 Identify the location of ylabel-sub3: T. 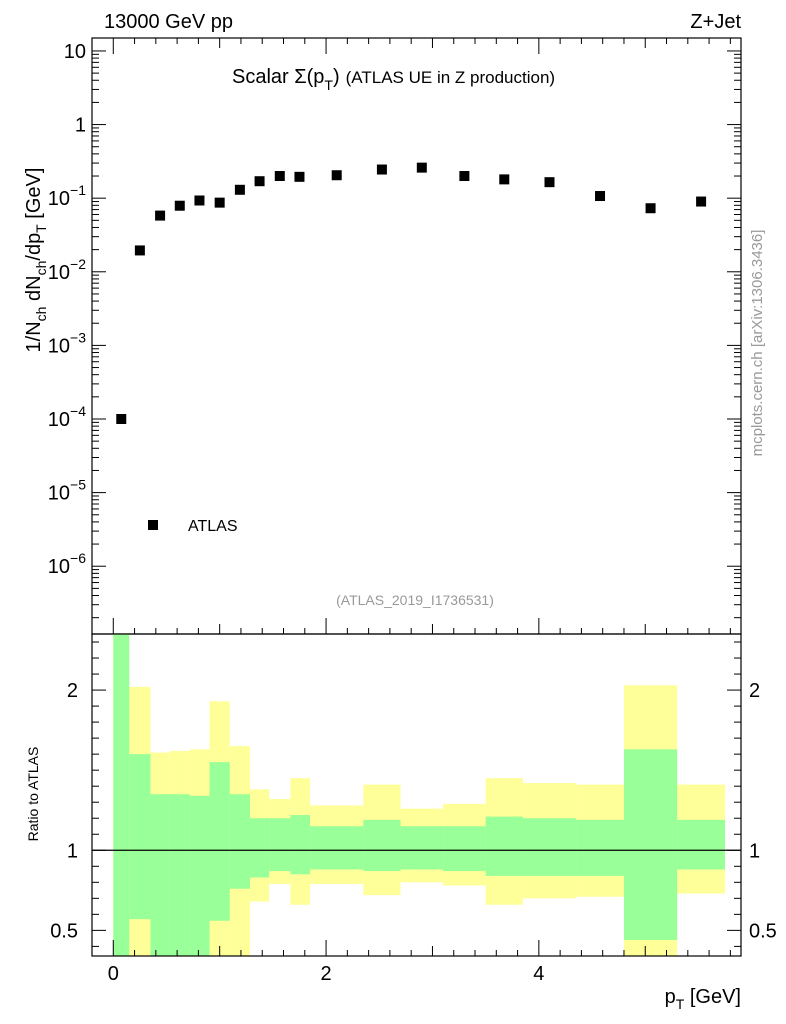
(41, 228).